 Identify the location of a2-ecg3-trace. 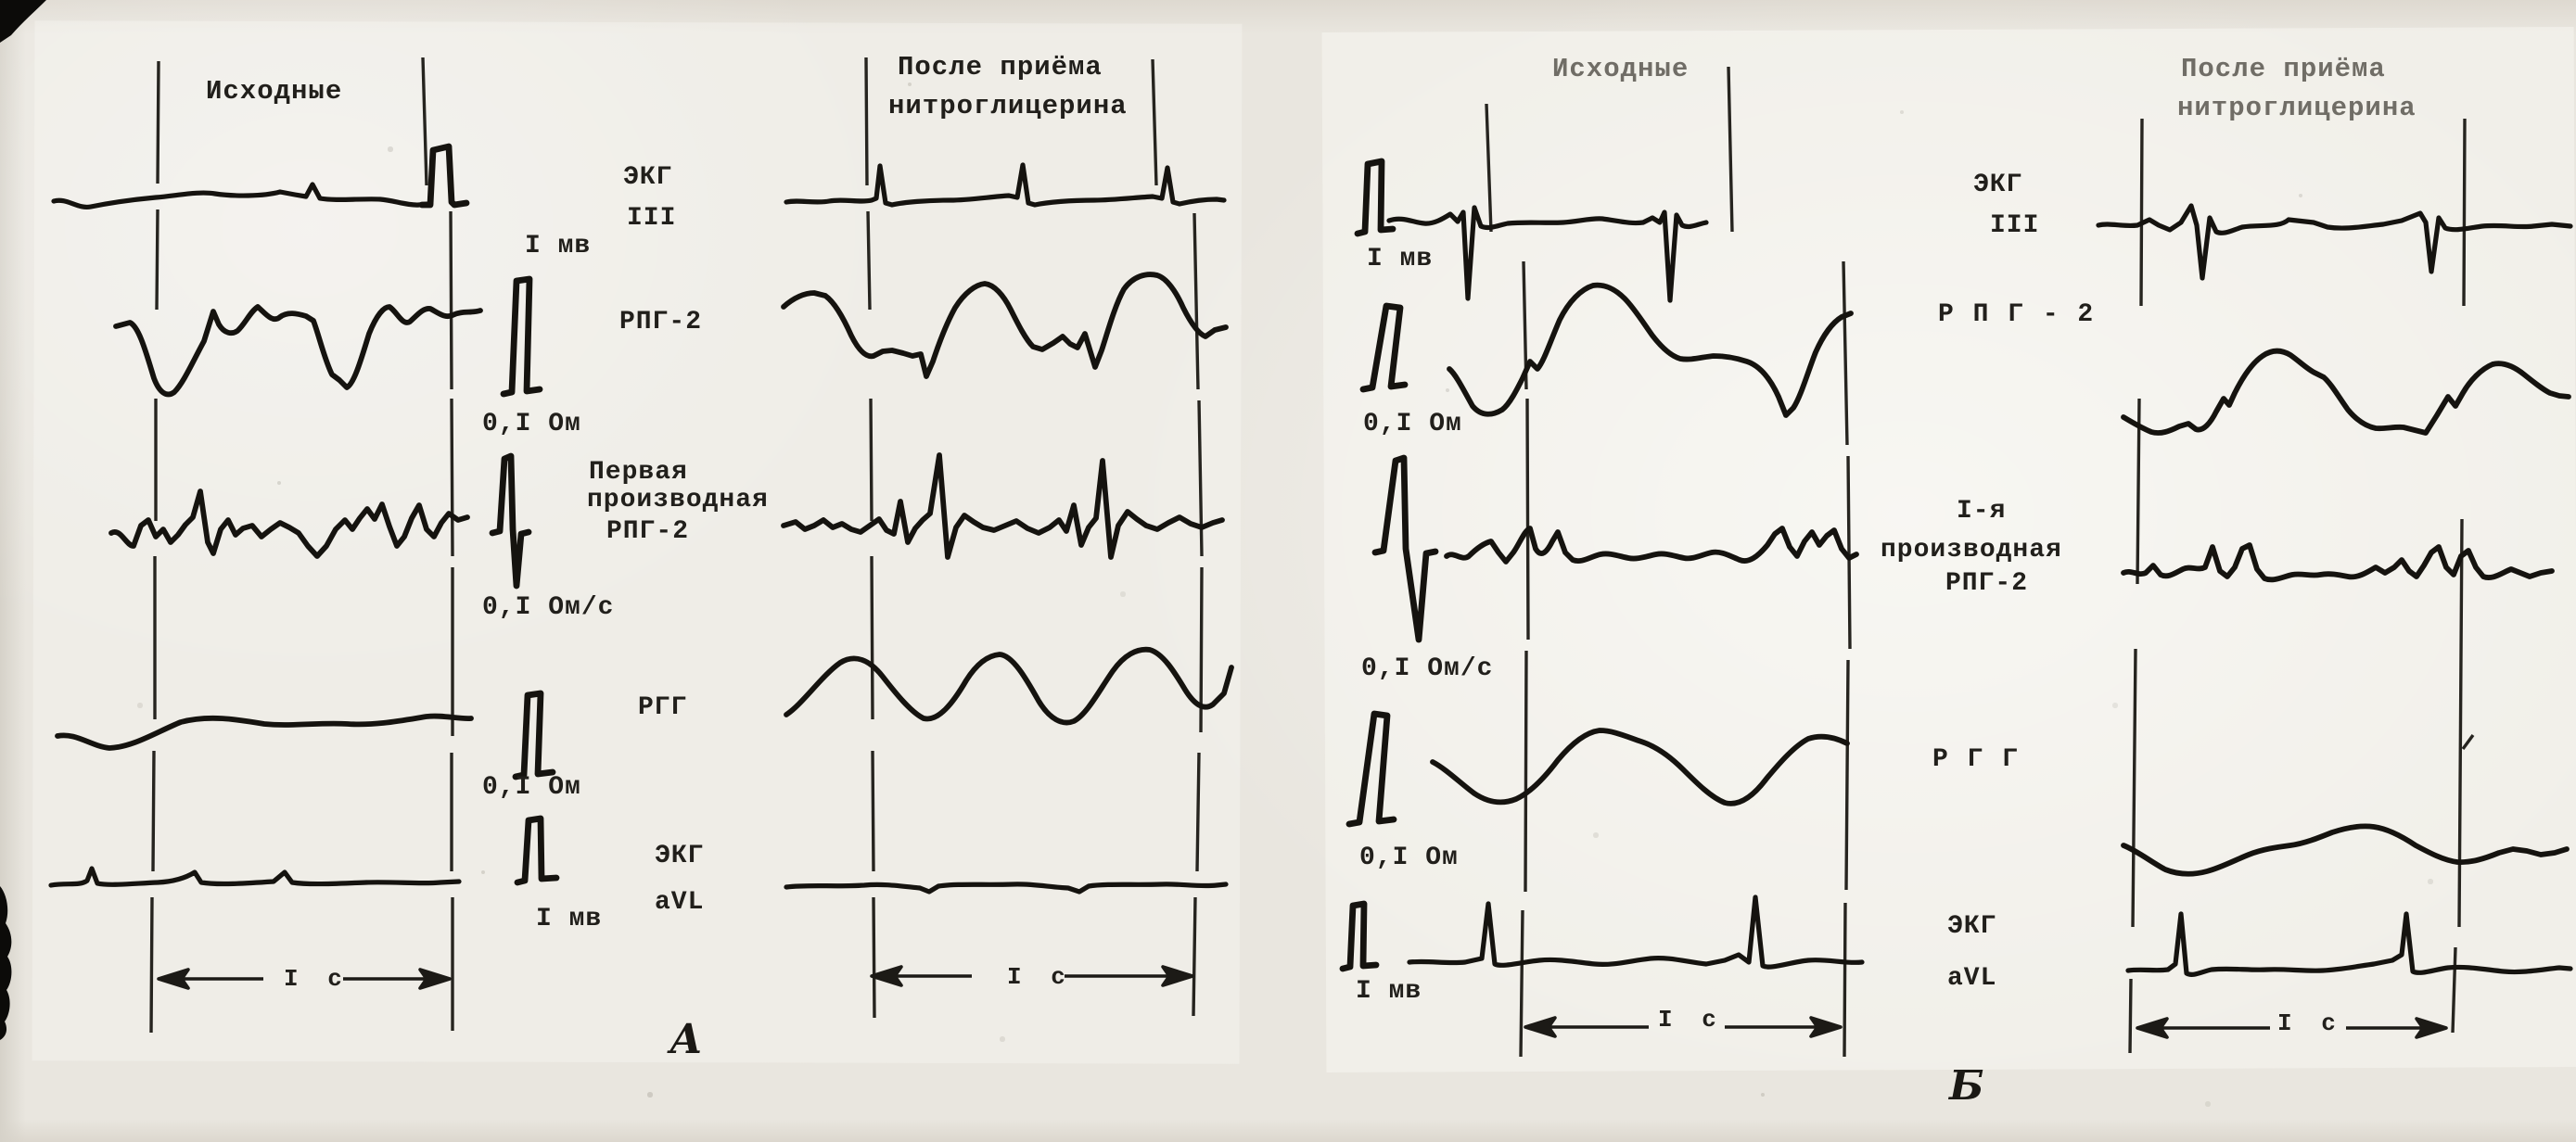
(1005, 185).